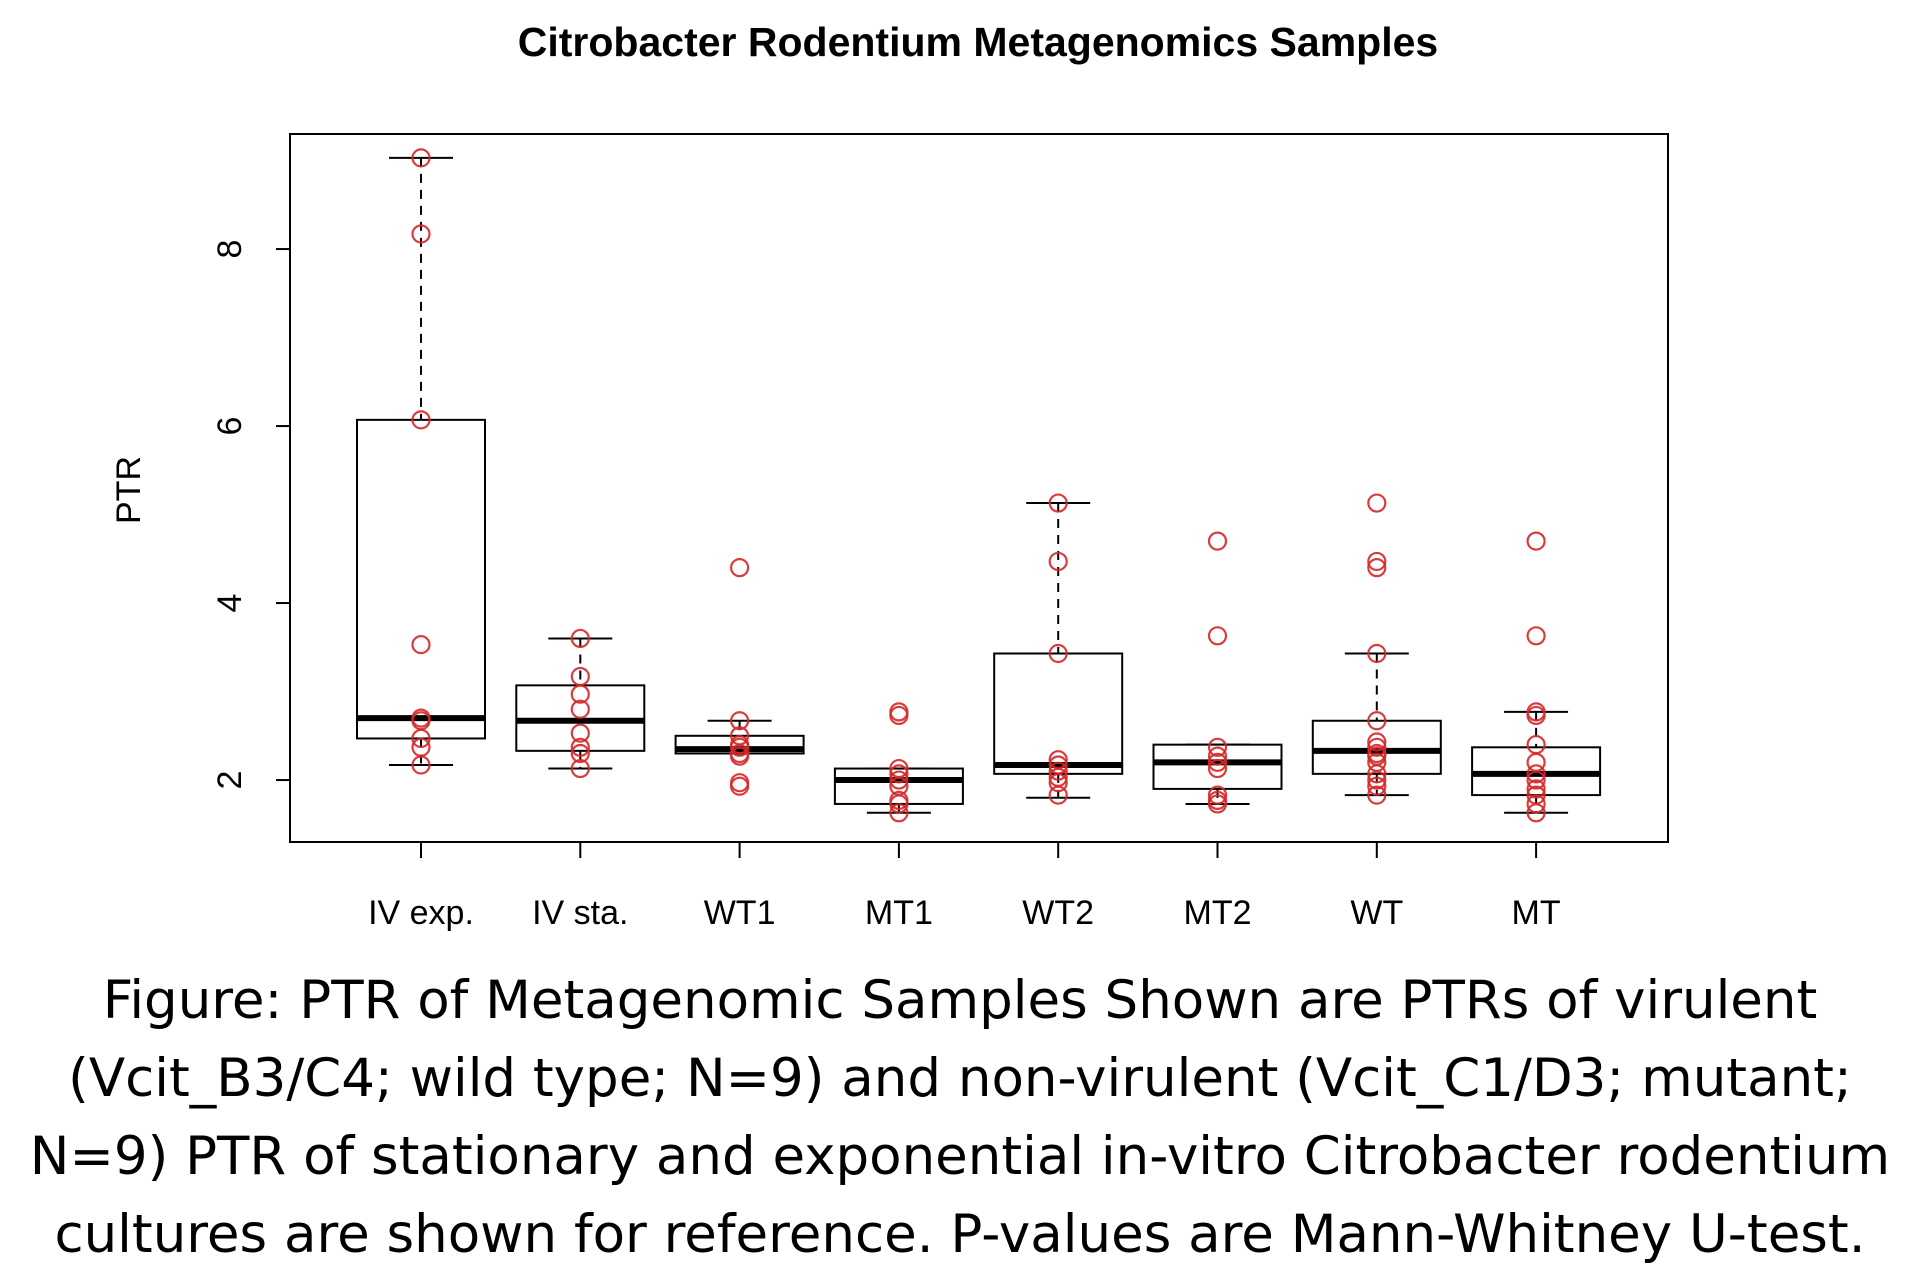 The image size is (1920, 1274). I want to click on x-tick-label: MT2, so click(1218, 913).